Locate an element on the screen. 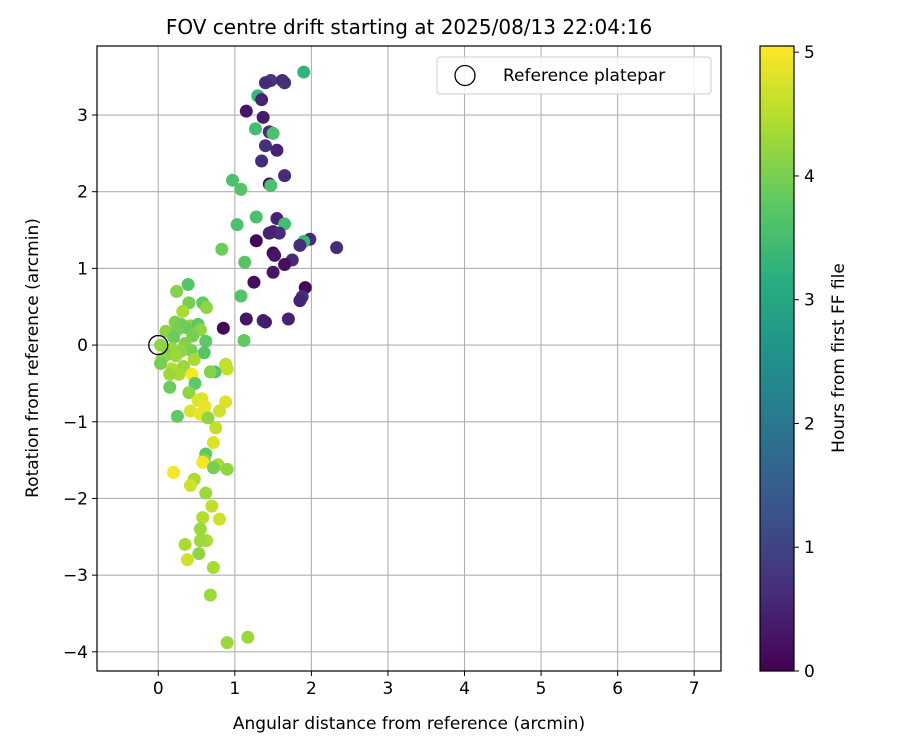 This screenshot has width=900, height=750. legend: Reference platepar is located at coordinates (574, 75).